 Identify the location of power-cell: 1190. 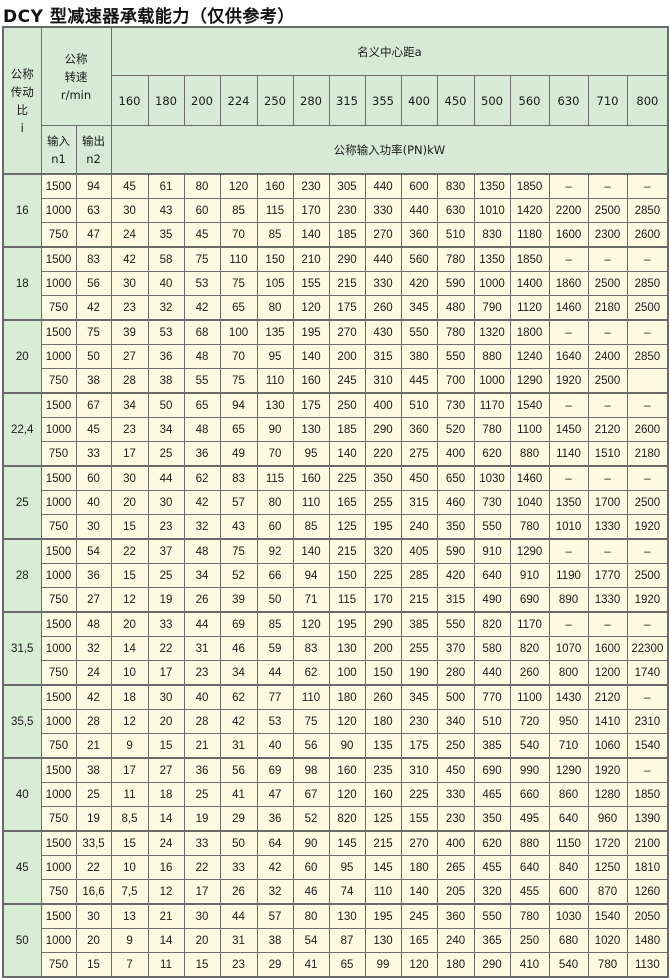
(568, 575).